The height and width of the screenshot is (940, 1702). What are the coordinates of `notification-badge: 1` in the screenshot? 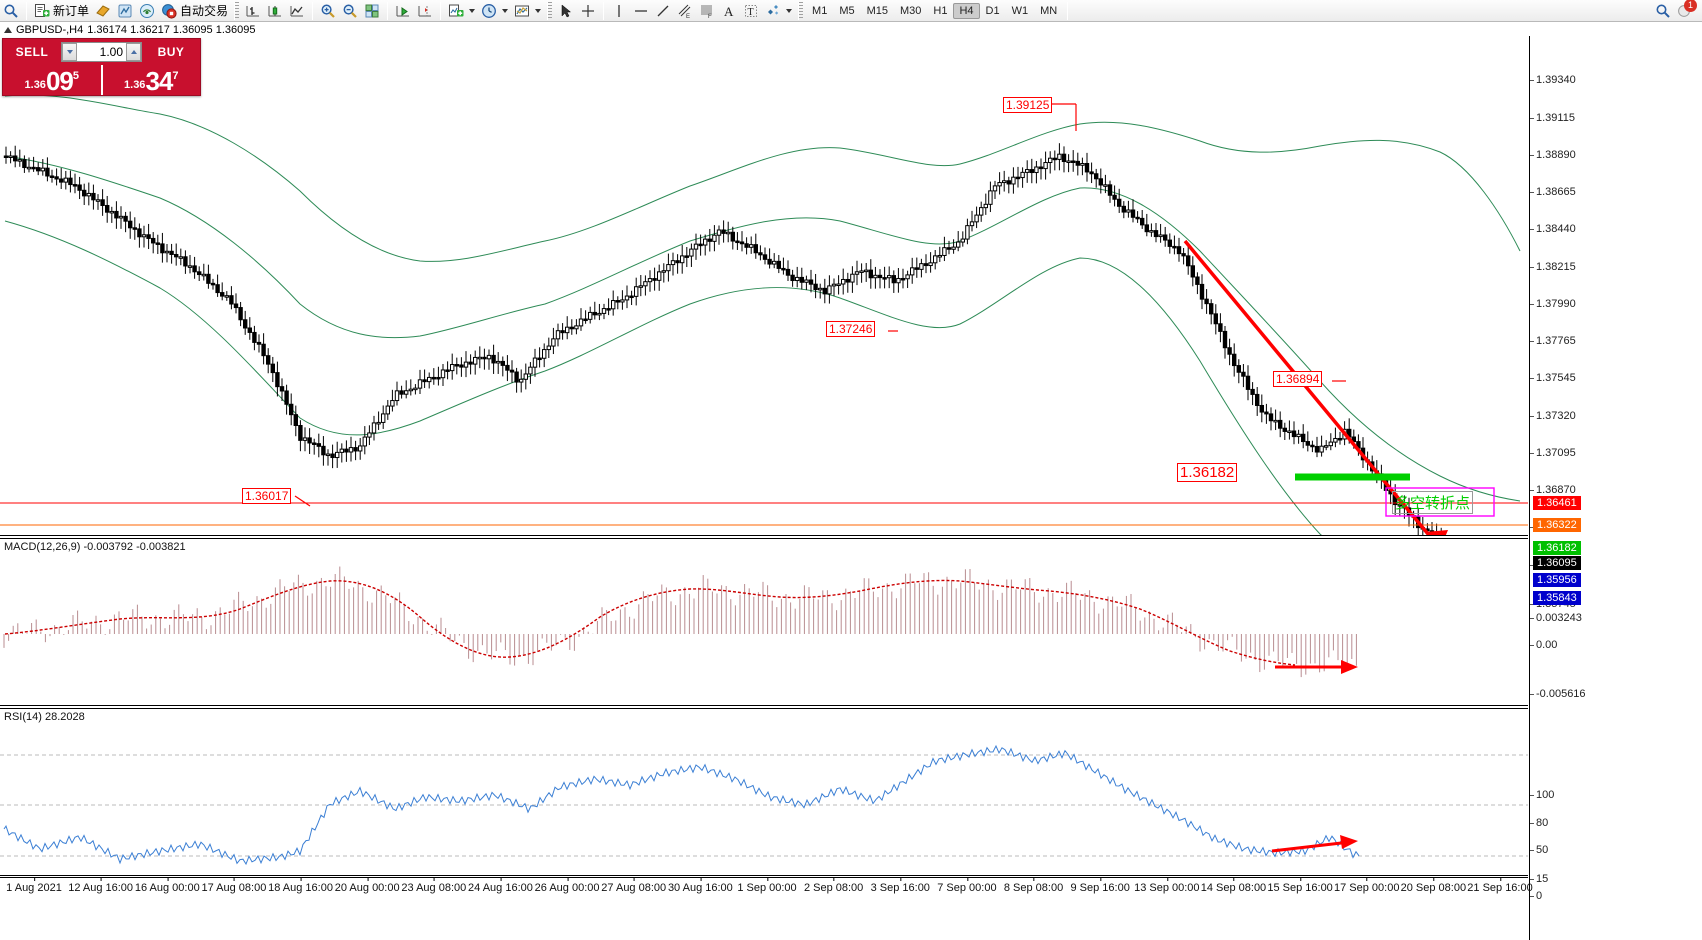 It's located at (1690, 6).